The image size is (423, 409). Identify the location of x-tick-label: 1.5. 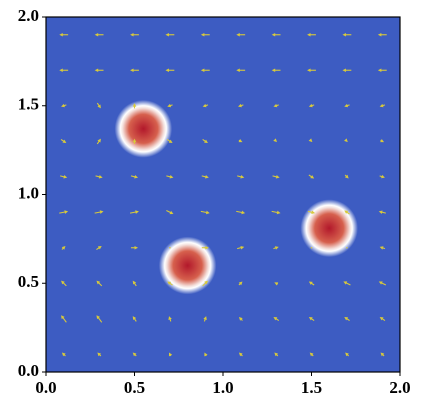
(311, 387).